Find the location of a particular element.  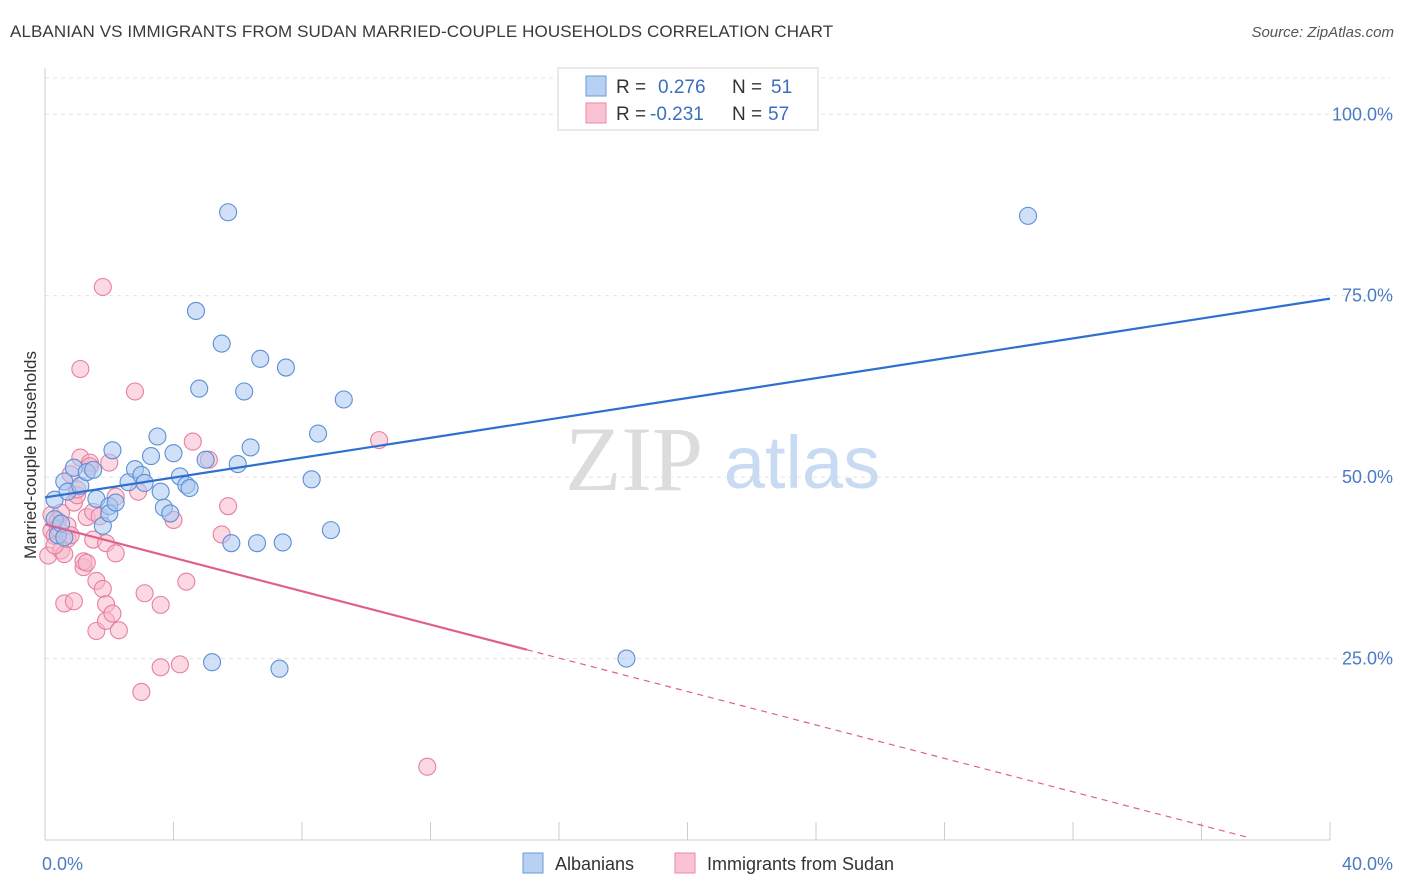

legend-swatch-albanians is located at coordinates (596, 86).